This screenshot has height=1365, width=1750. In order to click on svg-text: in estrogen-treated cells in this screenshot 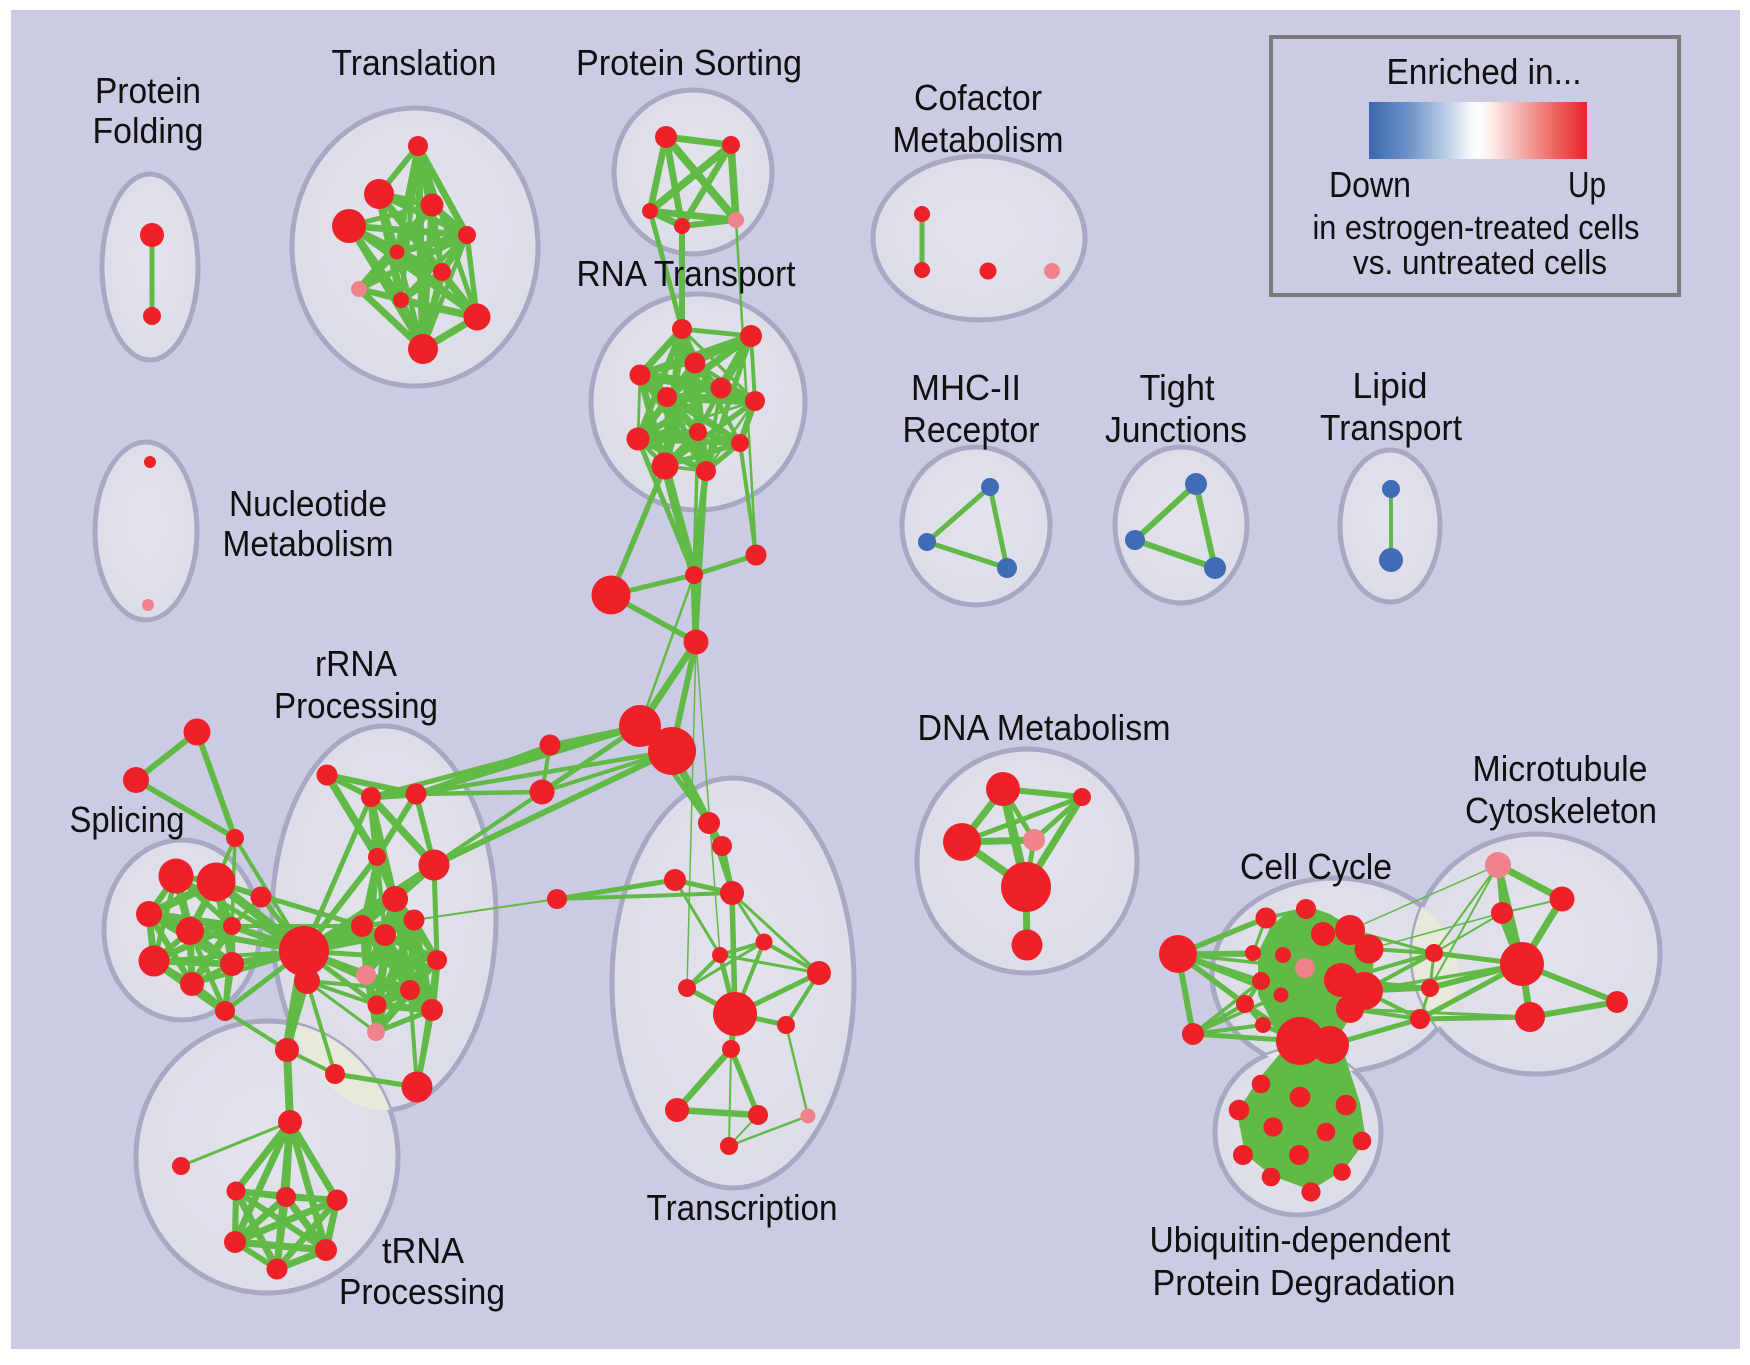, I will do `click(1476, 228)`.